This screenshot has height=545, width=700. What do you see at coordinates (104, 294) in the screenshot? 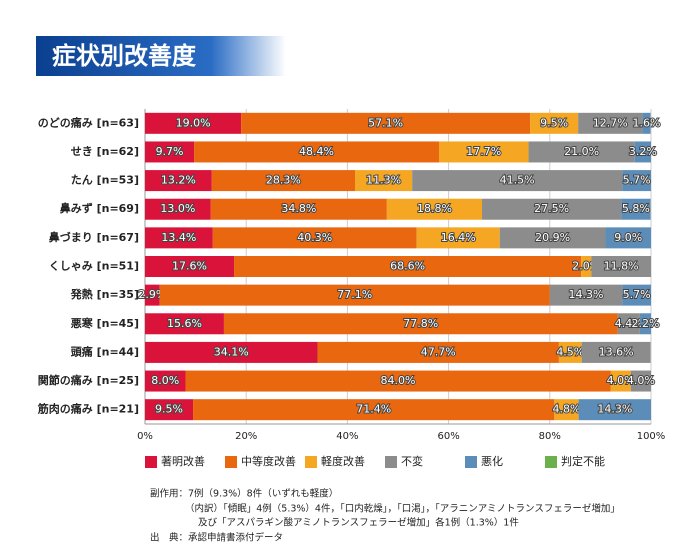
I see `y-tick-label: 発熱 [n=35]` at bounding box center [104, 294].